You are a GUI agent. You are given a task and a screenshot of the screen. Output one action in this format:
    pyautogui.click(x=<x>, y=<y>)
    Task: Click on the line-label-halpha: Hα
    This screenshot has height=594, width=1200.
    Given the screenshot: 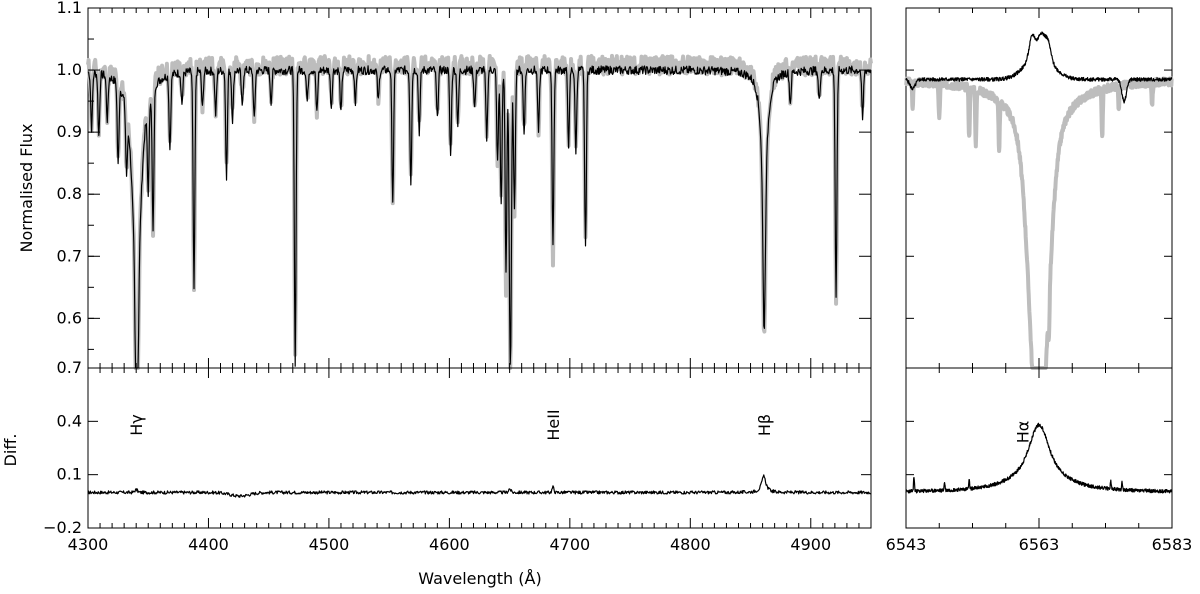 What is the action you would take?
    pyautogui.click(x=1022, y=432)
    